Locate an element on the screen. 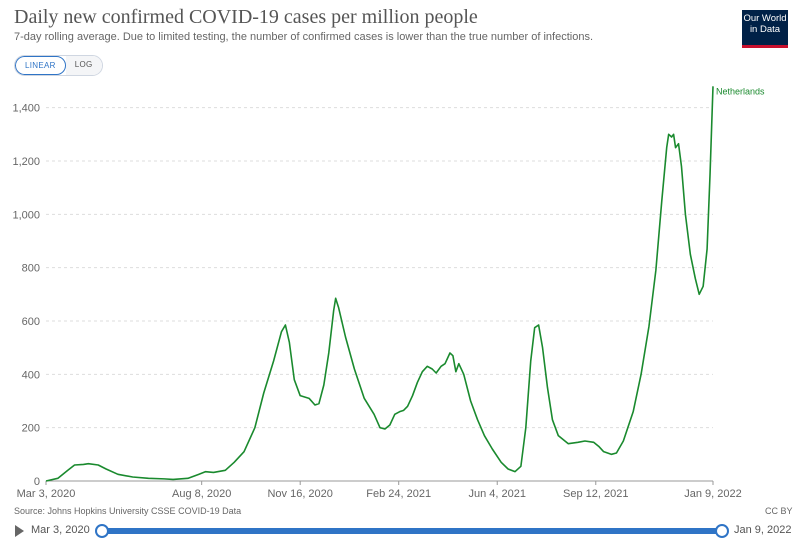 This screenshot has height=540, width=800. y-tick-label: 1,400 is located at coordinates (26, 109).